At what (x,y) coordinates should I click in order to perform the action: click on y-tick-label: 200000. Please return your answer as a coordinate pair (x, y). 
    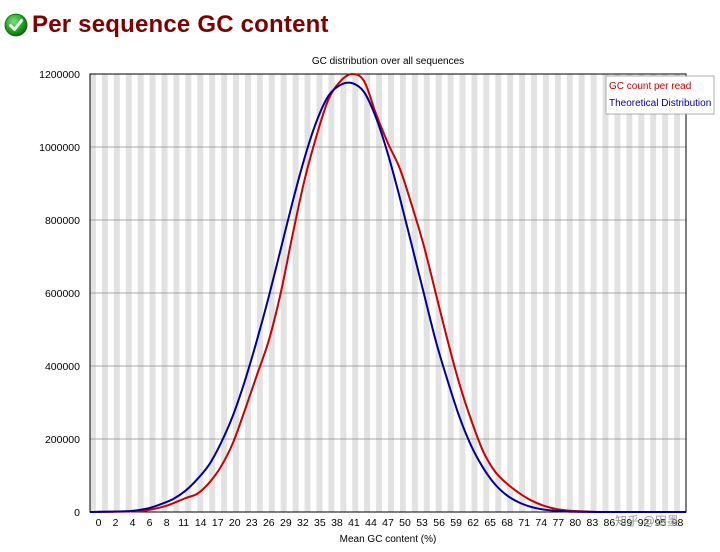
    Looking at the image, I should click on (62, 440).